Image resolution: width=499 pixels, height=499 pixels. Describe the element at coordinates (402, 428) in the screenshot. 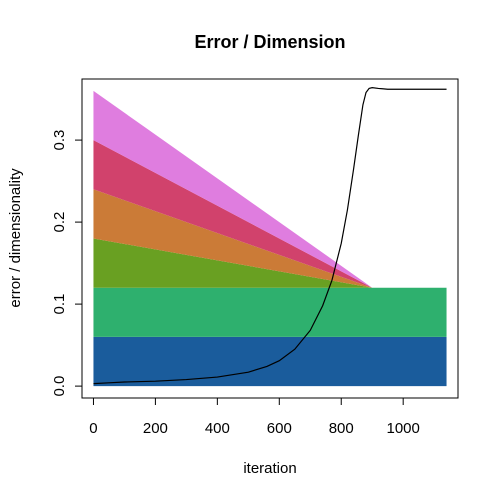

I see `x-tick-label: 1000` at that location.